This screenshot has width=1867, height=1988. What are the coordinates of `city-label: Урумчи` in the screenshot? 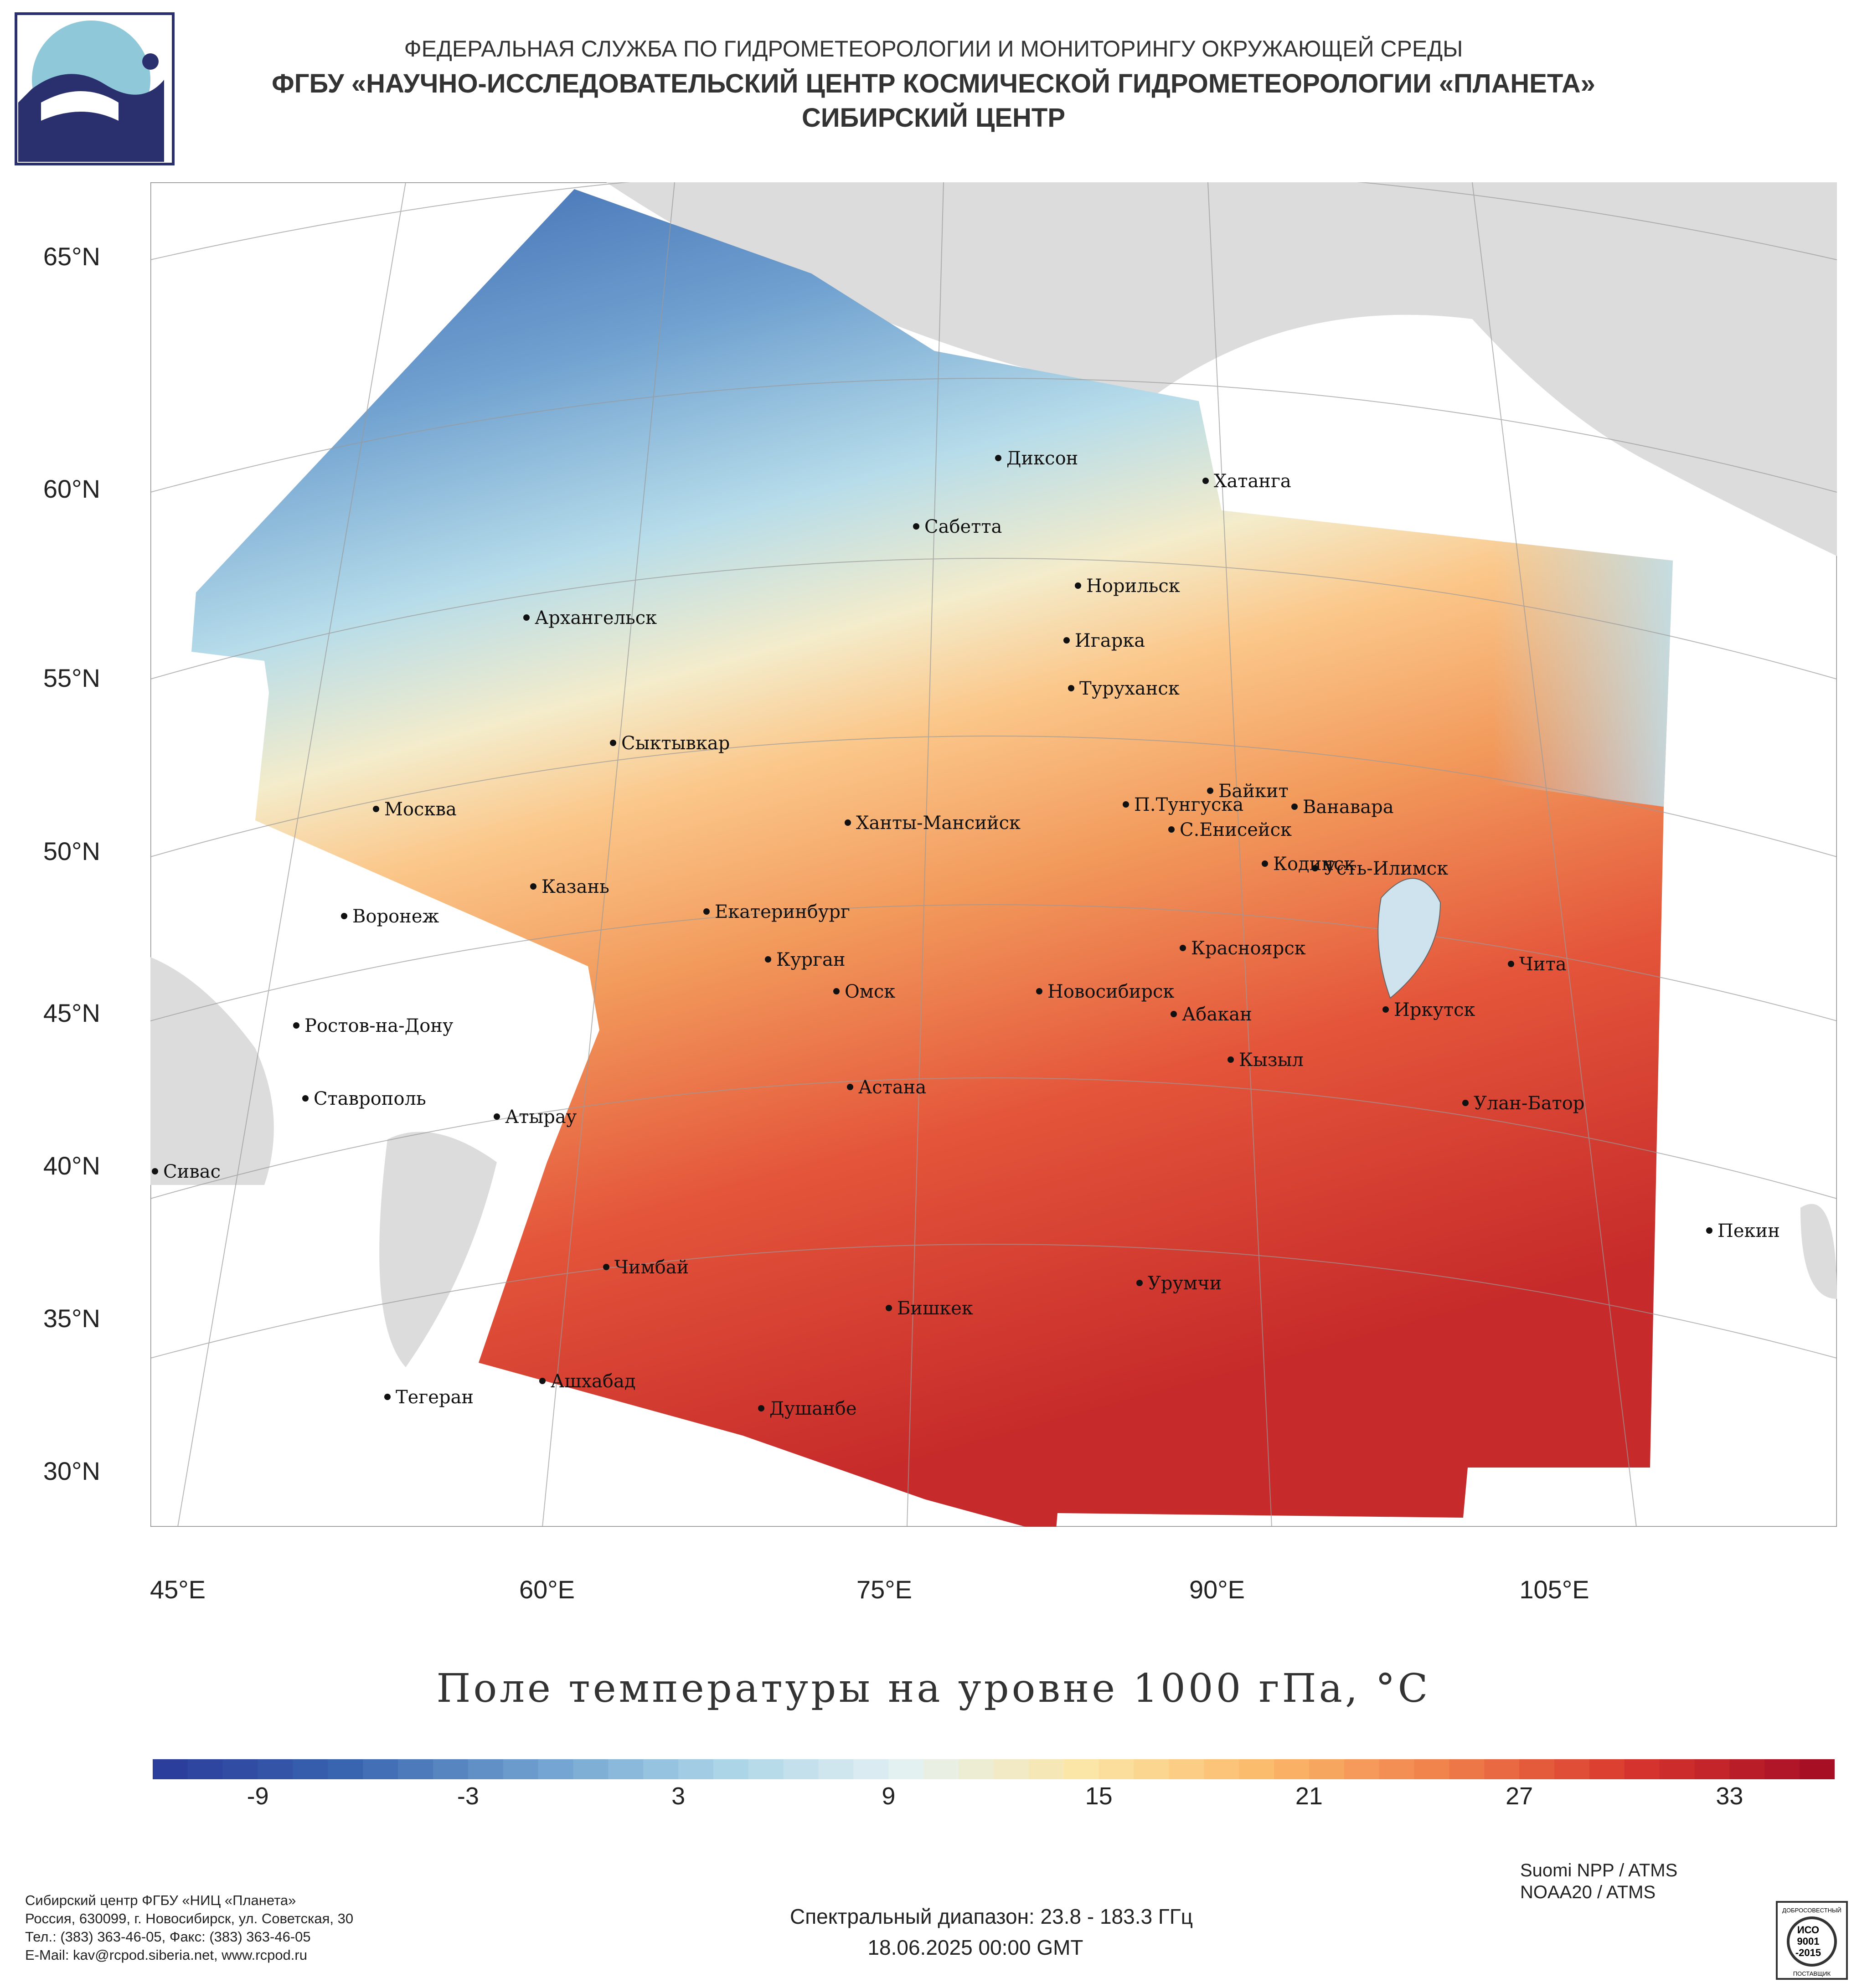 It's located at (1185, 1283).